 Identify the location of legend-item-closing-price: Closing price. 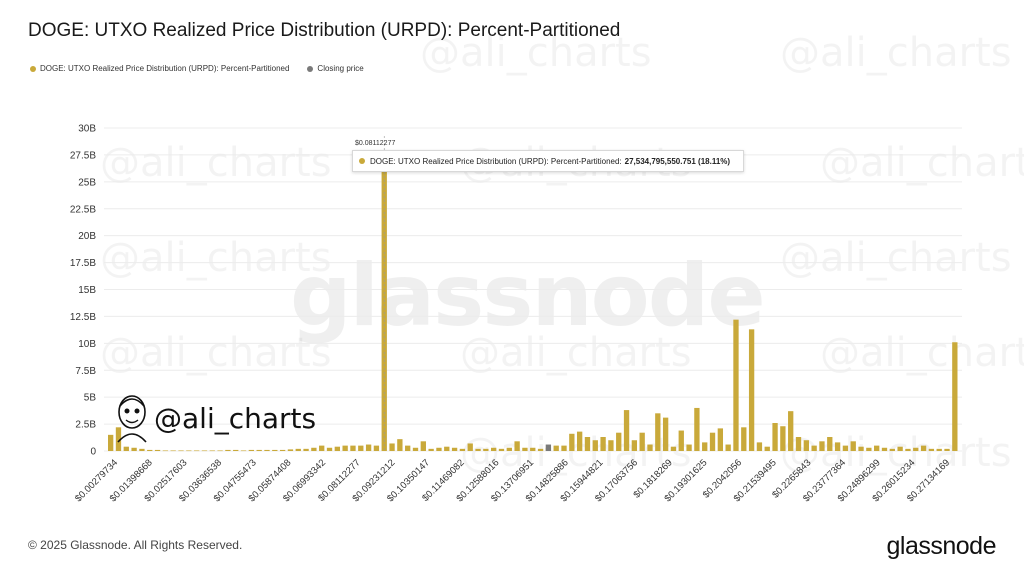
(335, 68).